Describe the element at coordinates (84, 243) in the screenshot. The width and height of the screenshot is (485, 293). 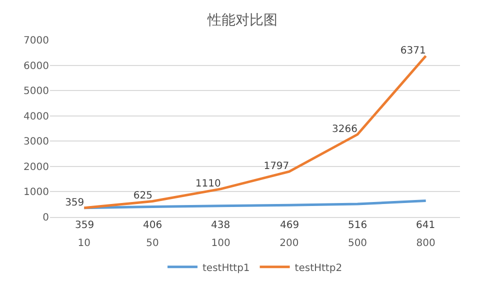
I see `x-tick-label: 10` at that location.